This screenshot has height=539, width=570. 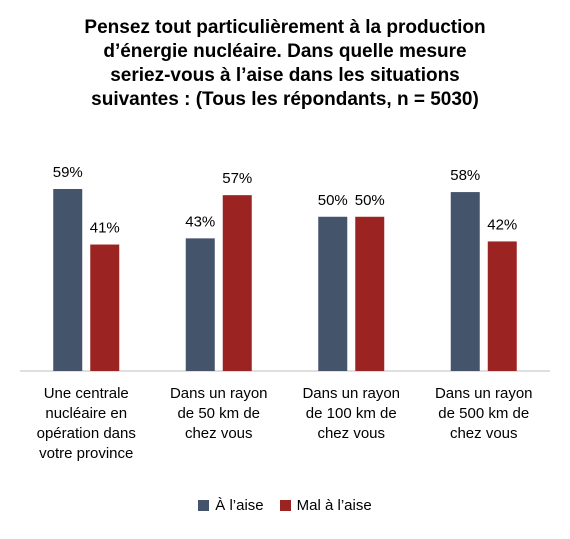 I want to click on category-label-line: Une centrale, so click(x=86, y=393).